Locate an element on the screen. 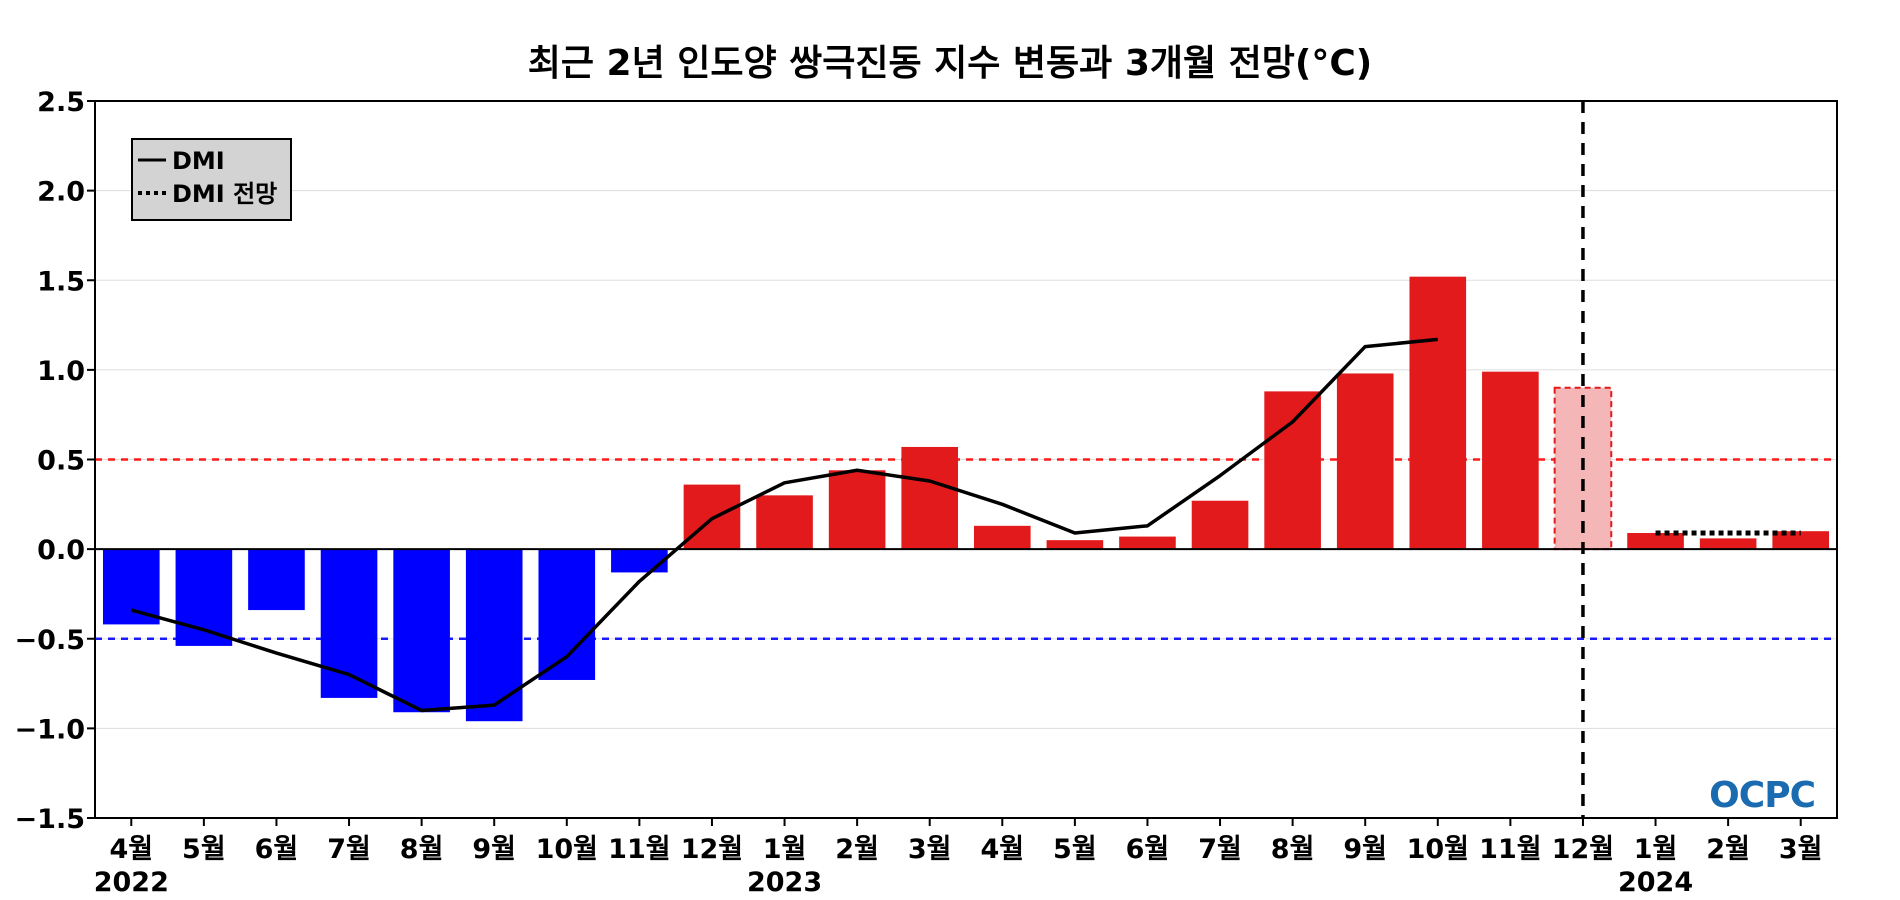 Image resolution: width=1900 pixels, height=900 pixels. x-year-label: 2024 is located at coordinates (1655, 882).